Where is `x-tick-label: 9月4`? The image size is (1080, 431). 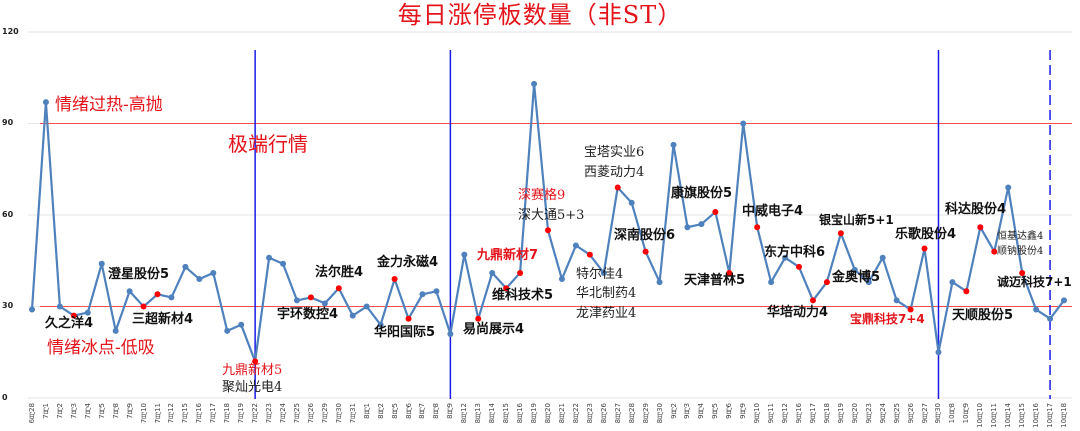 x-tick-label: 9月4 is located at coordinates (701, 411).